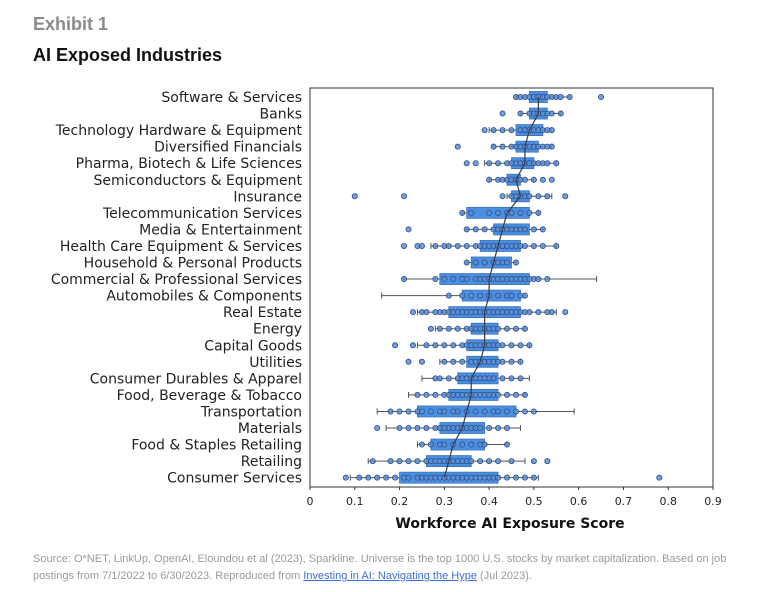  I want to click on x-tick-label: 0.1, so click(355, 501).